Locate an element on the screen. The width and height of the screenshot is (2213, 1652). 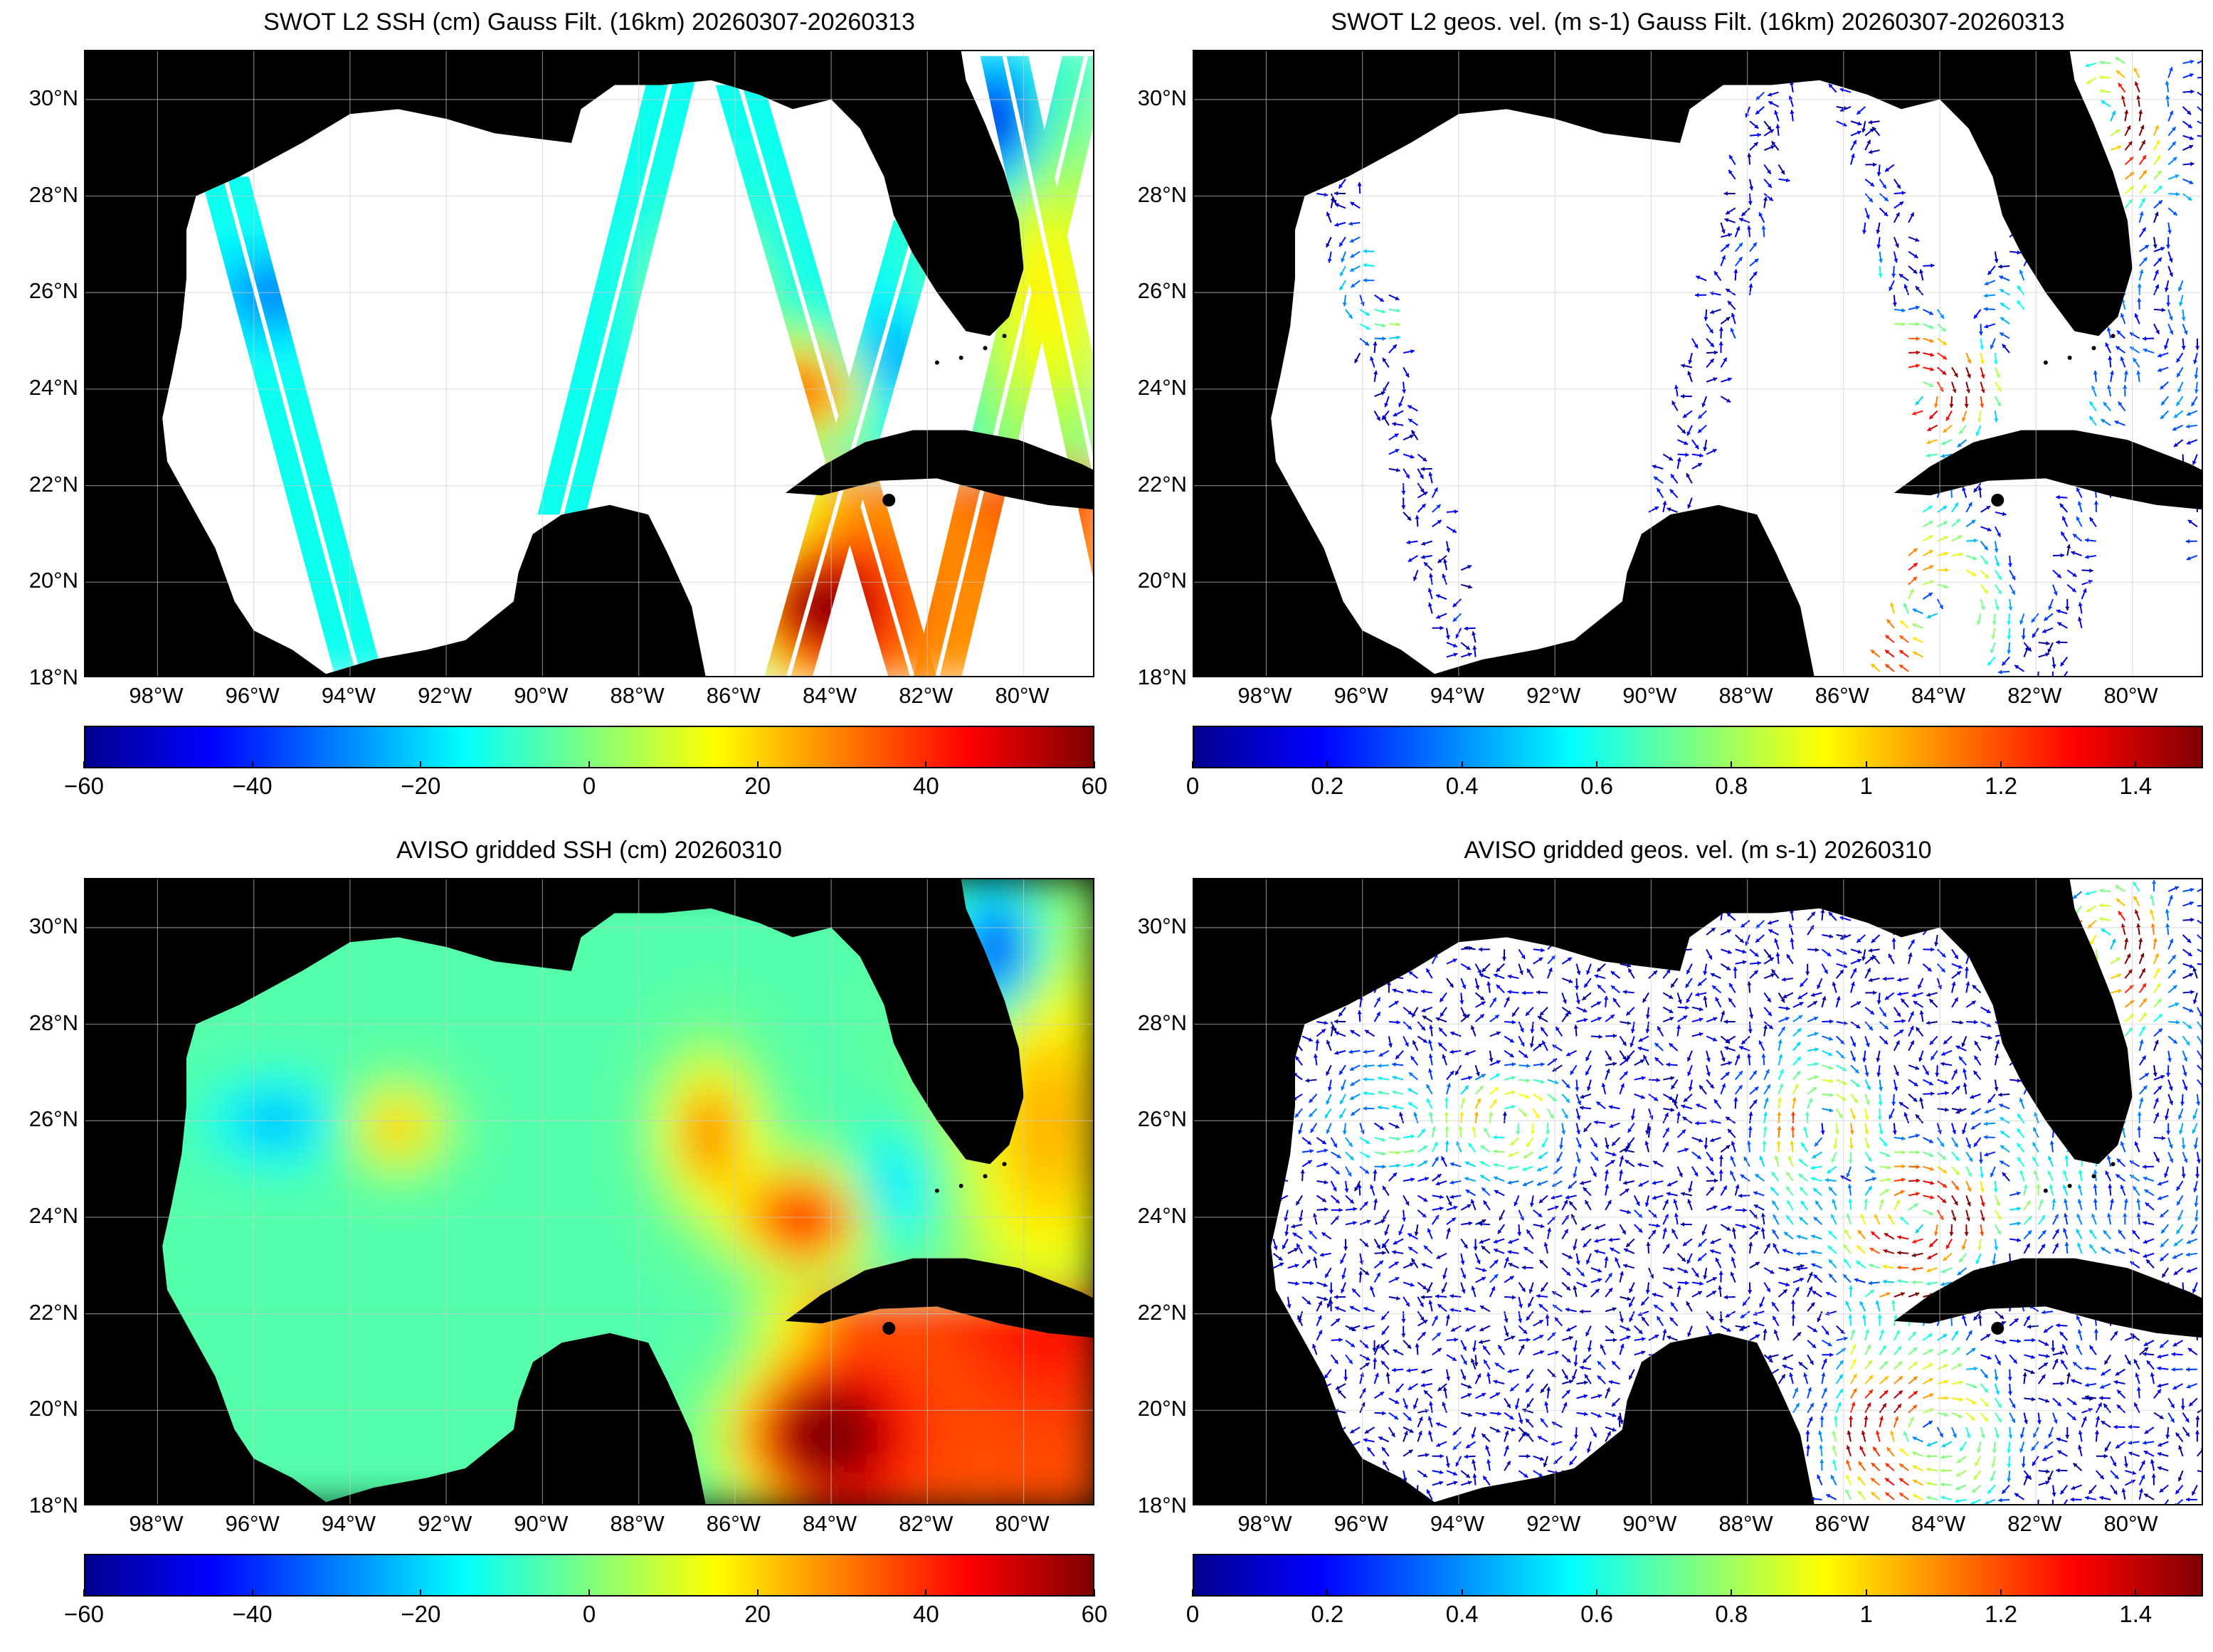
colorbar-tick-label: 60 is located at coordinates (1094, 786).